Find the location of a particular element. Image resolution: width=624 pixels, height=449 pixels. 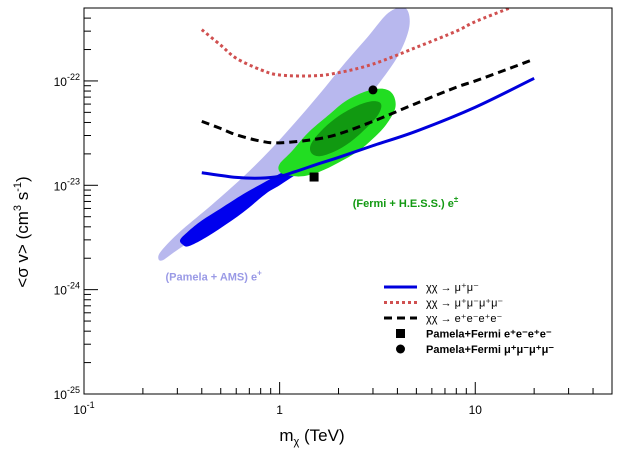

legend-label-2: χχ → e⁺e⁻e⁺e⁻ is located at coordinates (464, 319).